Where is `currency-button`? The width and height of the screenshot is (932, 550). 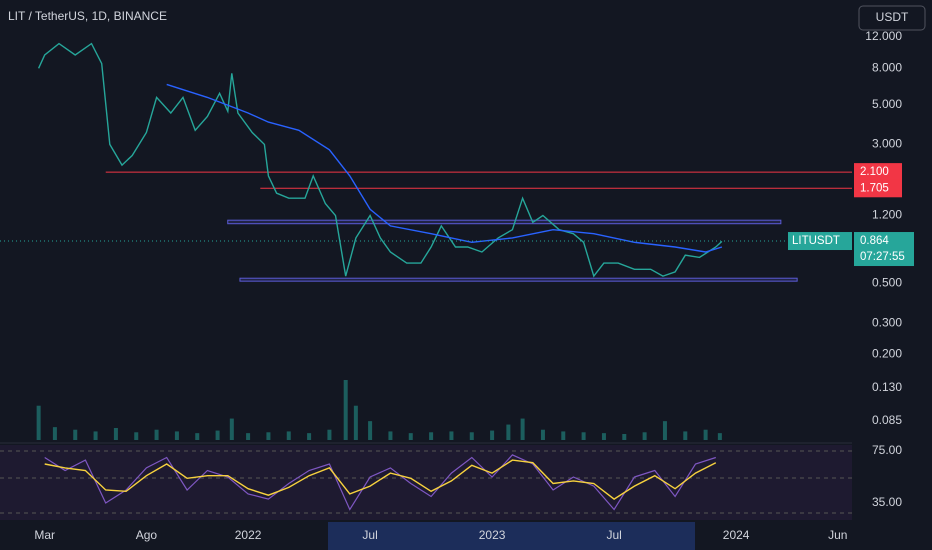 currency-button is located at coordinates (892, 18).